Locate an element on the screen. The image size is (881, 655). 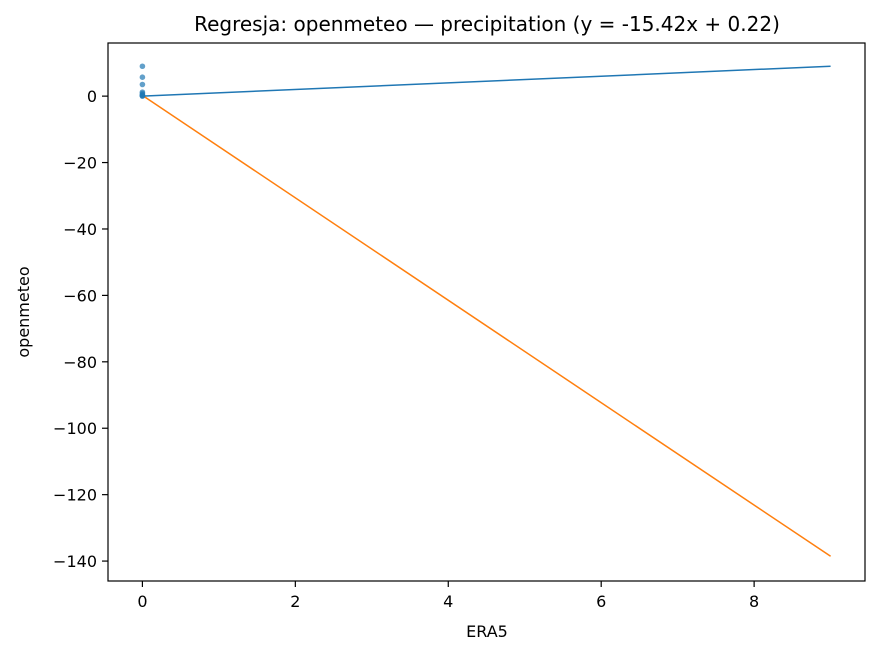
y-tick-label: −140 is located at coordinates (75, 561).